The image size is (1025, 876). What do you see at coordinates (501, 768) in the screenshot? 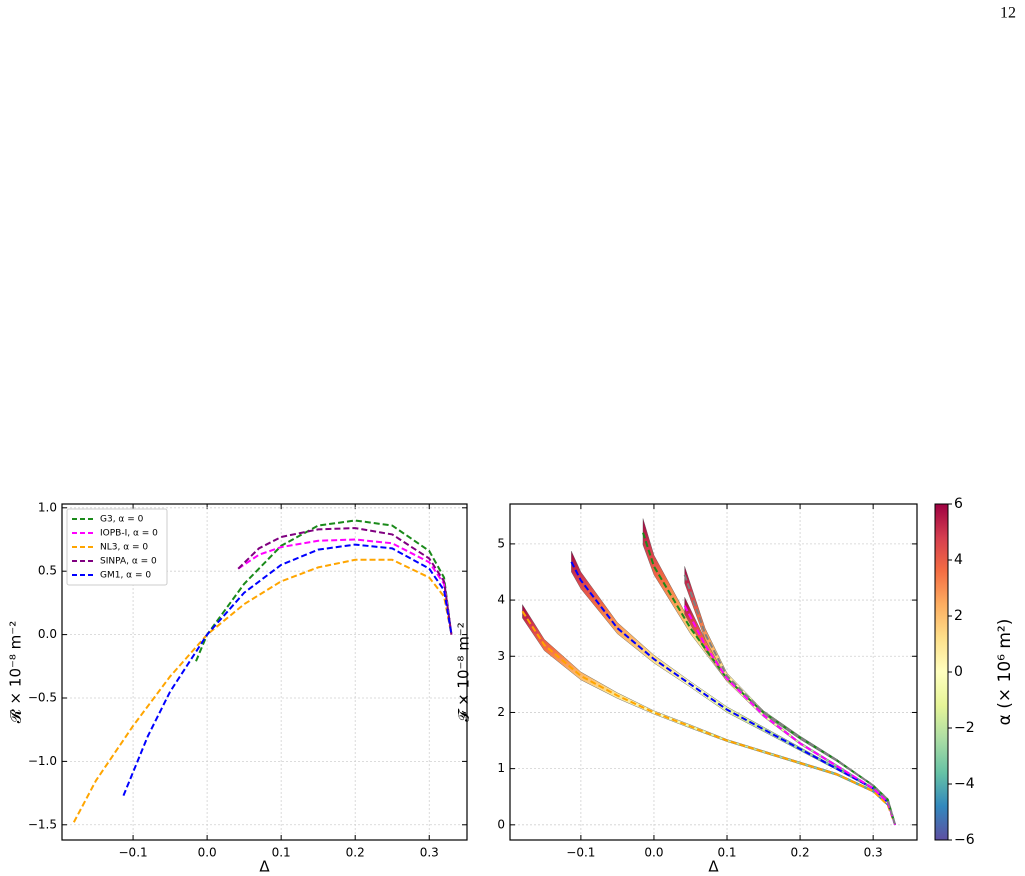
I see `y-tick-label: 1` at bounding box center [501, 768].